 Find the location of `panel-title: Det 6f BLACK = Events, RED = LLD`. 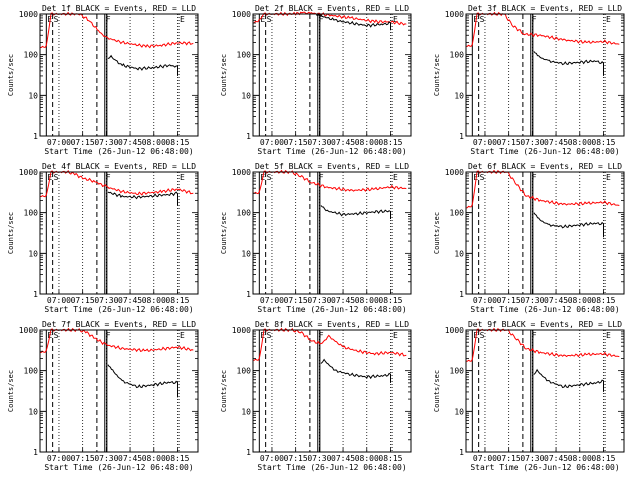

panel-title: Det 6f BLACK = Events, RED = LLD is located at coordinates (545, 166).